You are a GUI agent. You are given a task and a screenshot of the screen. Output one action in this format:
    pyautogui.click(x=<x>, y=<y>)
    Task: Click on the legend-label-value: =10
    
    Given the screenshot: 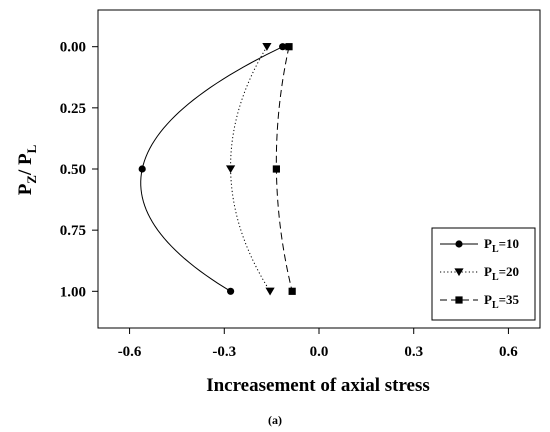 What is the action you would take?
    pyautogui.click(x=509, y=243)
    